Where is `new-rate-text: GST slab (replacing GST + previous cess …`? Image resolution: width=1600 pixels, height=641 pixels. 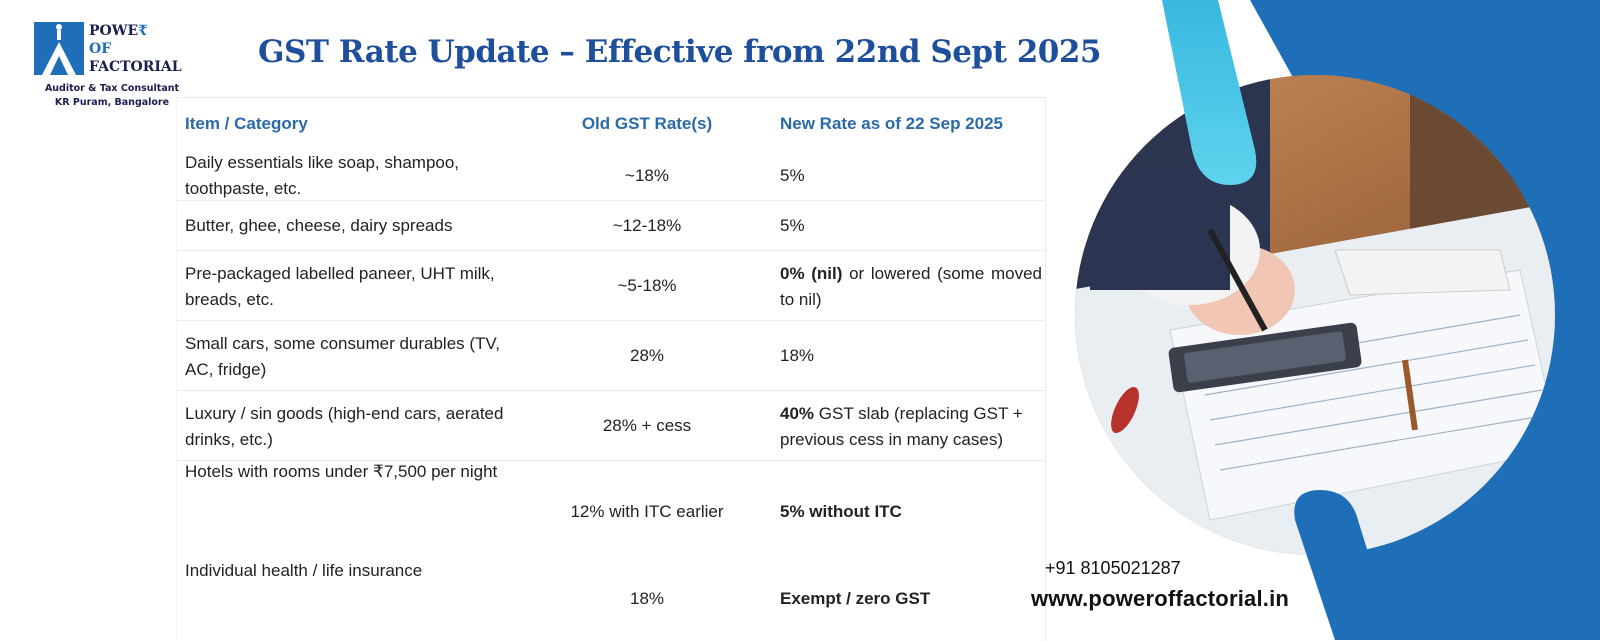
new-rate-text: GST slab (replacing GST + previous cess … is located at coordinates (901, 426).